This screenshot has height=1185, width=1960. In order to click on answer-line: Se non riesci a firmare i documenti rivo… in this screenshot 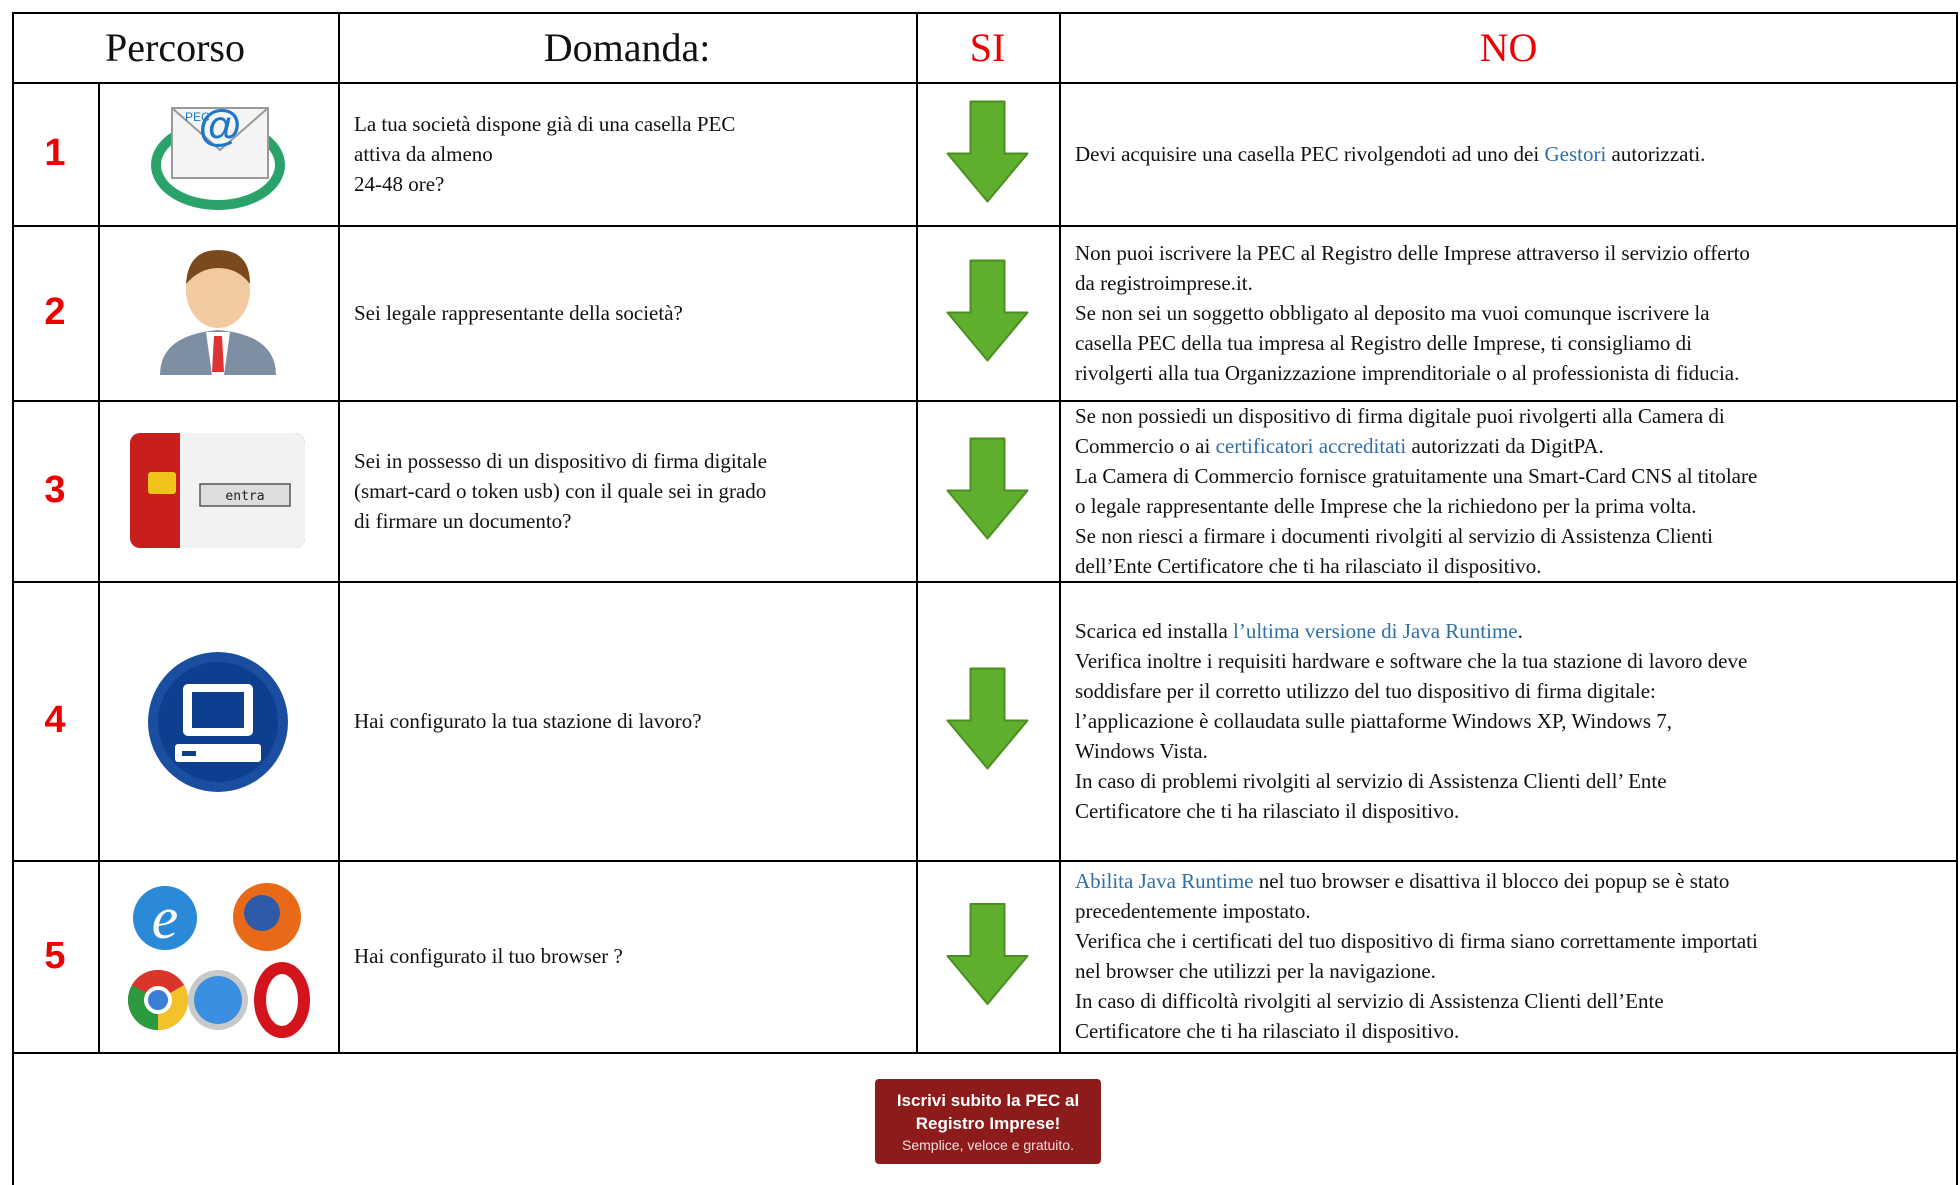, I will do `click(1516, 536)`.